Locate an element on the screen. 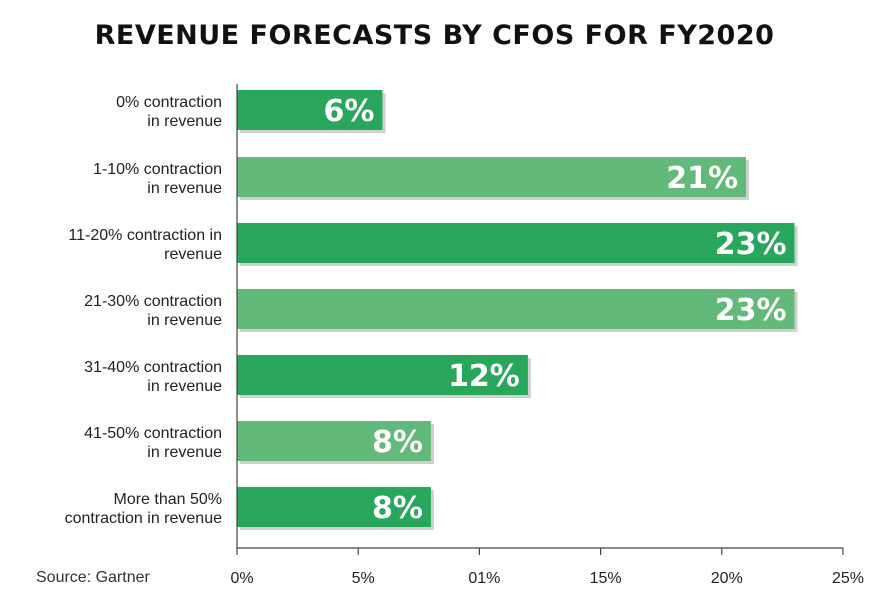 The height and width of the screenshot is (616, 869). category-label: 0% contraction in revenue is located at coordinates (169, 112).